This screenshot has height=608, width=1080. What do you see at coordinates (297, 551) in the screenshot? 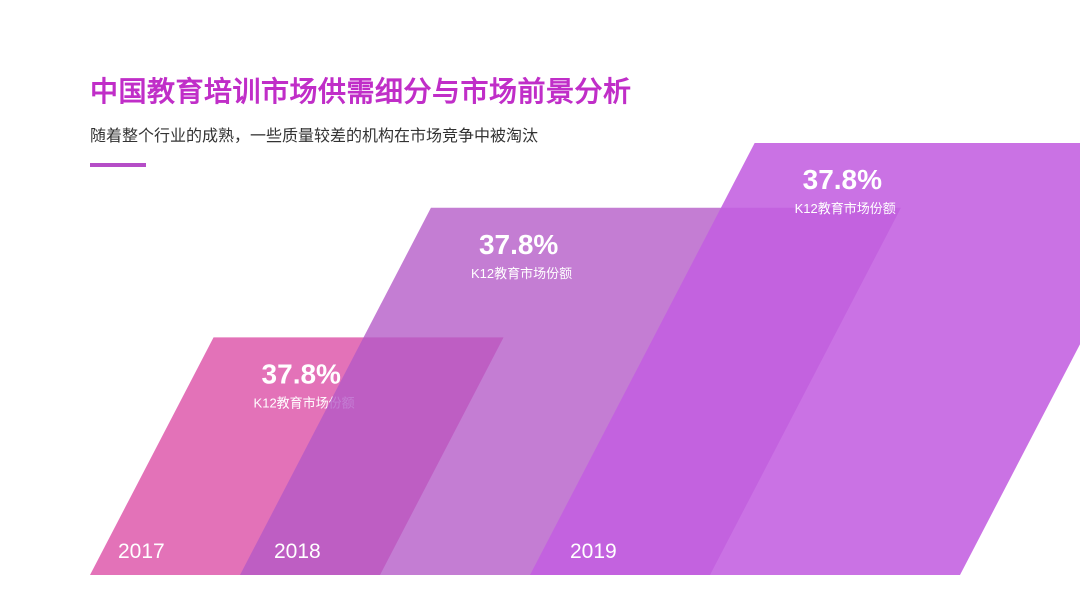
I see `year-label-2018: 2018` at bounding box center [297, 551].